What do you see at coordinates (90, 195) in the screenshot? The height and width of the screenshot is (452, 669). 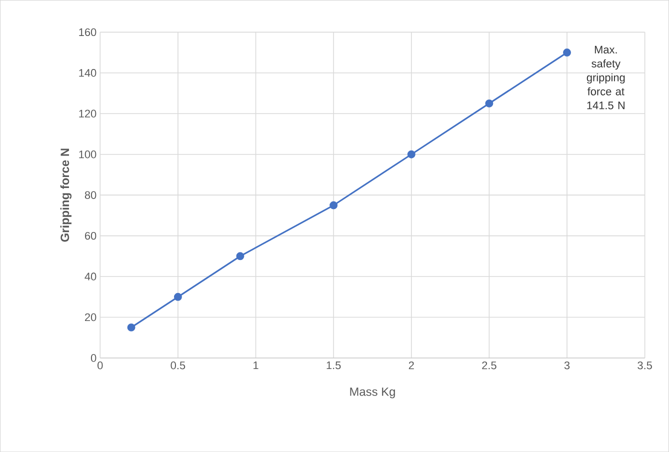 I see `y-tick-label: 80` at bounding box center [90, 195].